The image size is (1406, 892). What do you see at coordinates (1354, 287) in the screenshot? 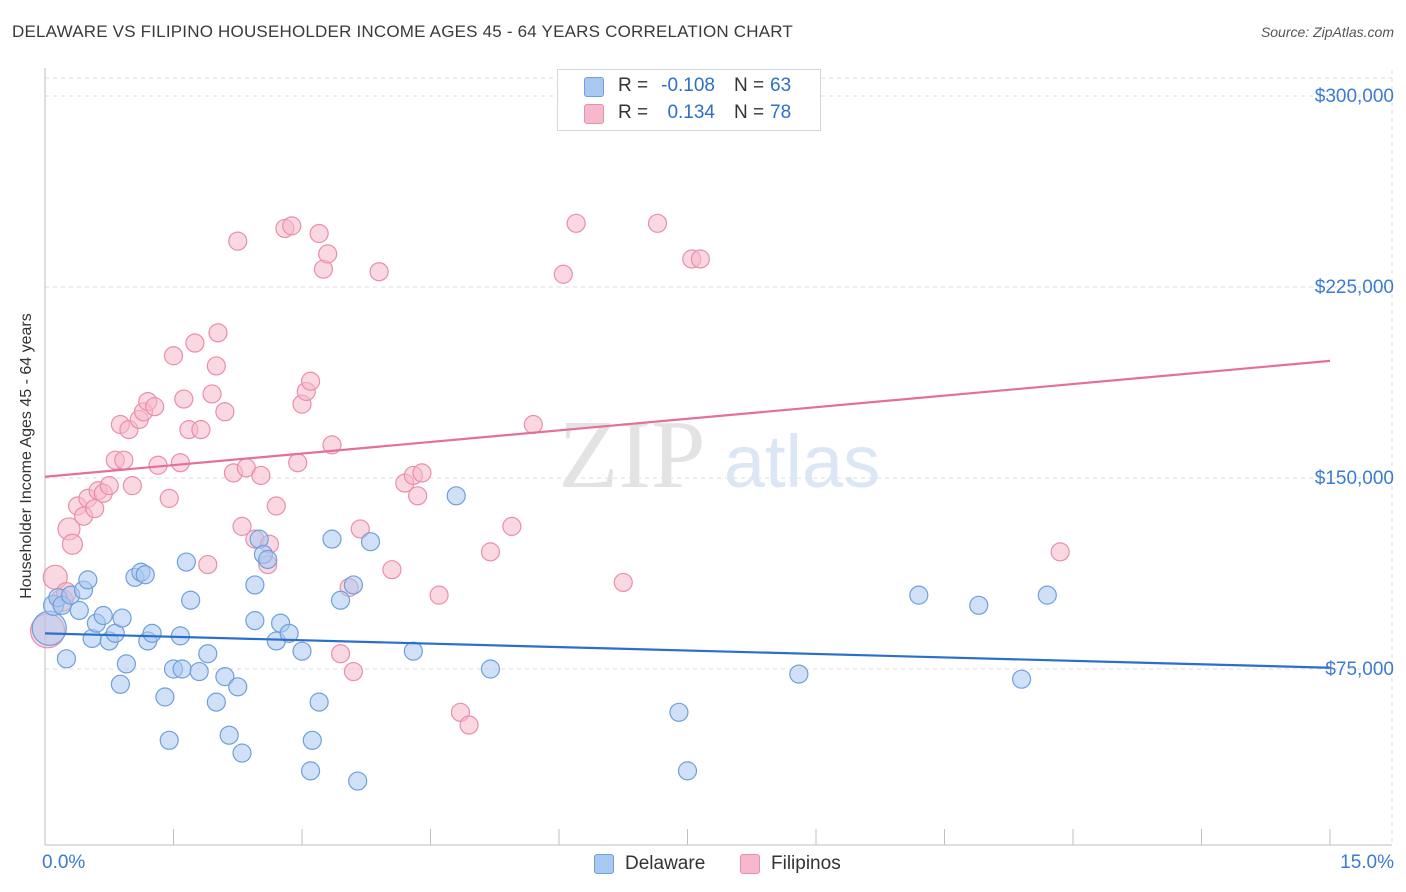
I see `y-tick-label: $225,000` at bounding box center [1354, 287].